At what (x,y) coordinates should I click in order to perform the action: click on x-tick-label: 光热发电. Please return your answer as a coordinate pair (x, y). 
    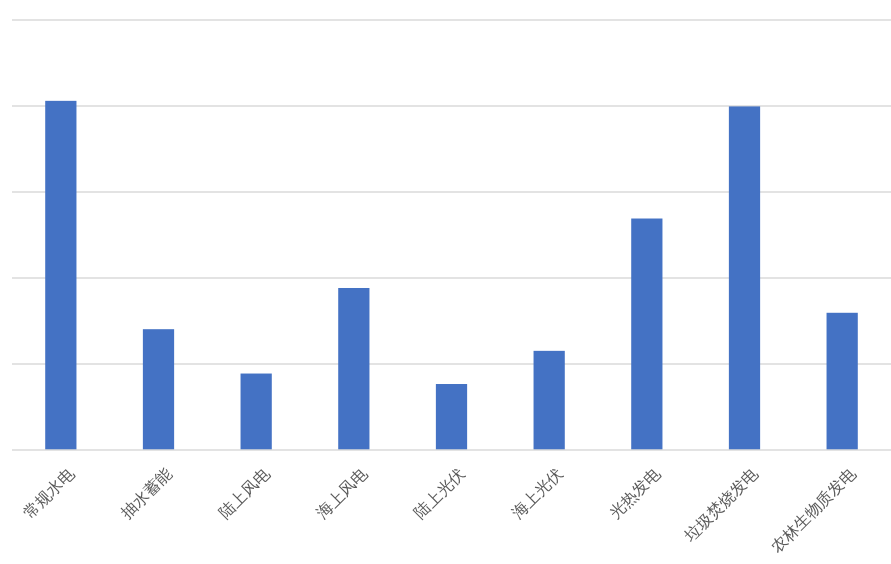
    Looking at the image, I should click on (634, 493).